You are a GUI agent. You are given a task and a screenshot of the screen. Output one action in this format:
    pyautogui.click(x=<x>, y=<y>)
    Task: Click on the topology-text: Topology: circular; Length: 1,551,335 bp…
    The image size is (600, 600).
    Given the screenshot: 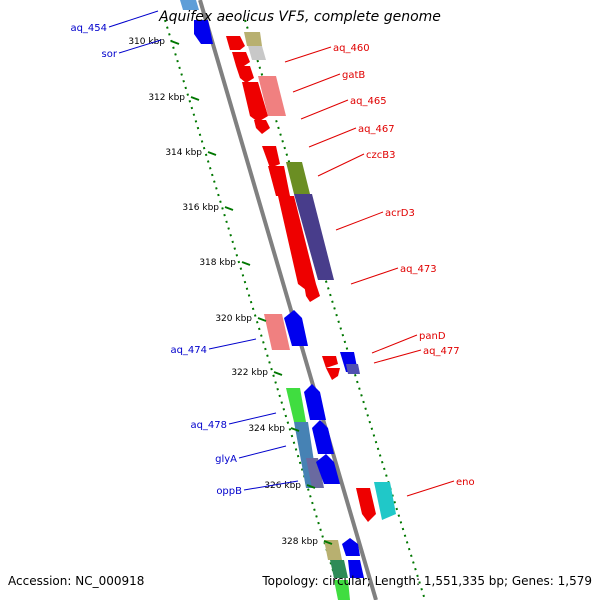 What is the action you would take?
    pyautogui.click(x=427, y=581)
    